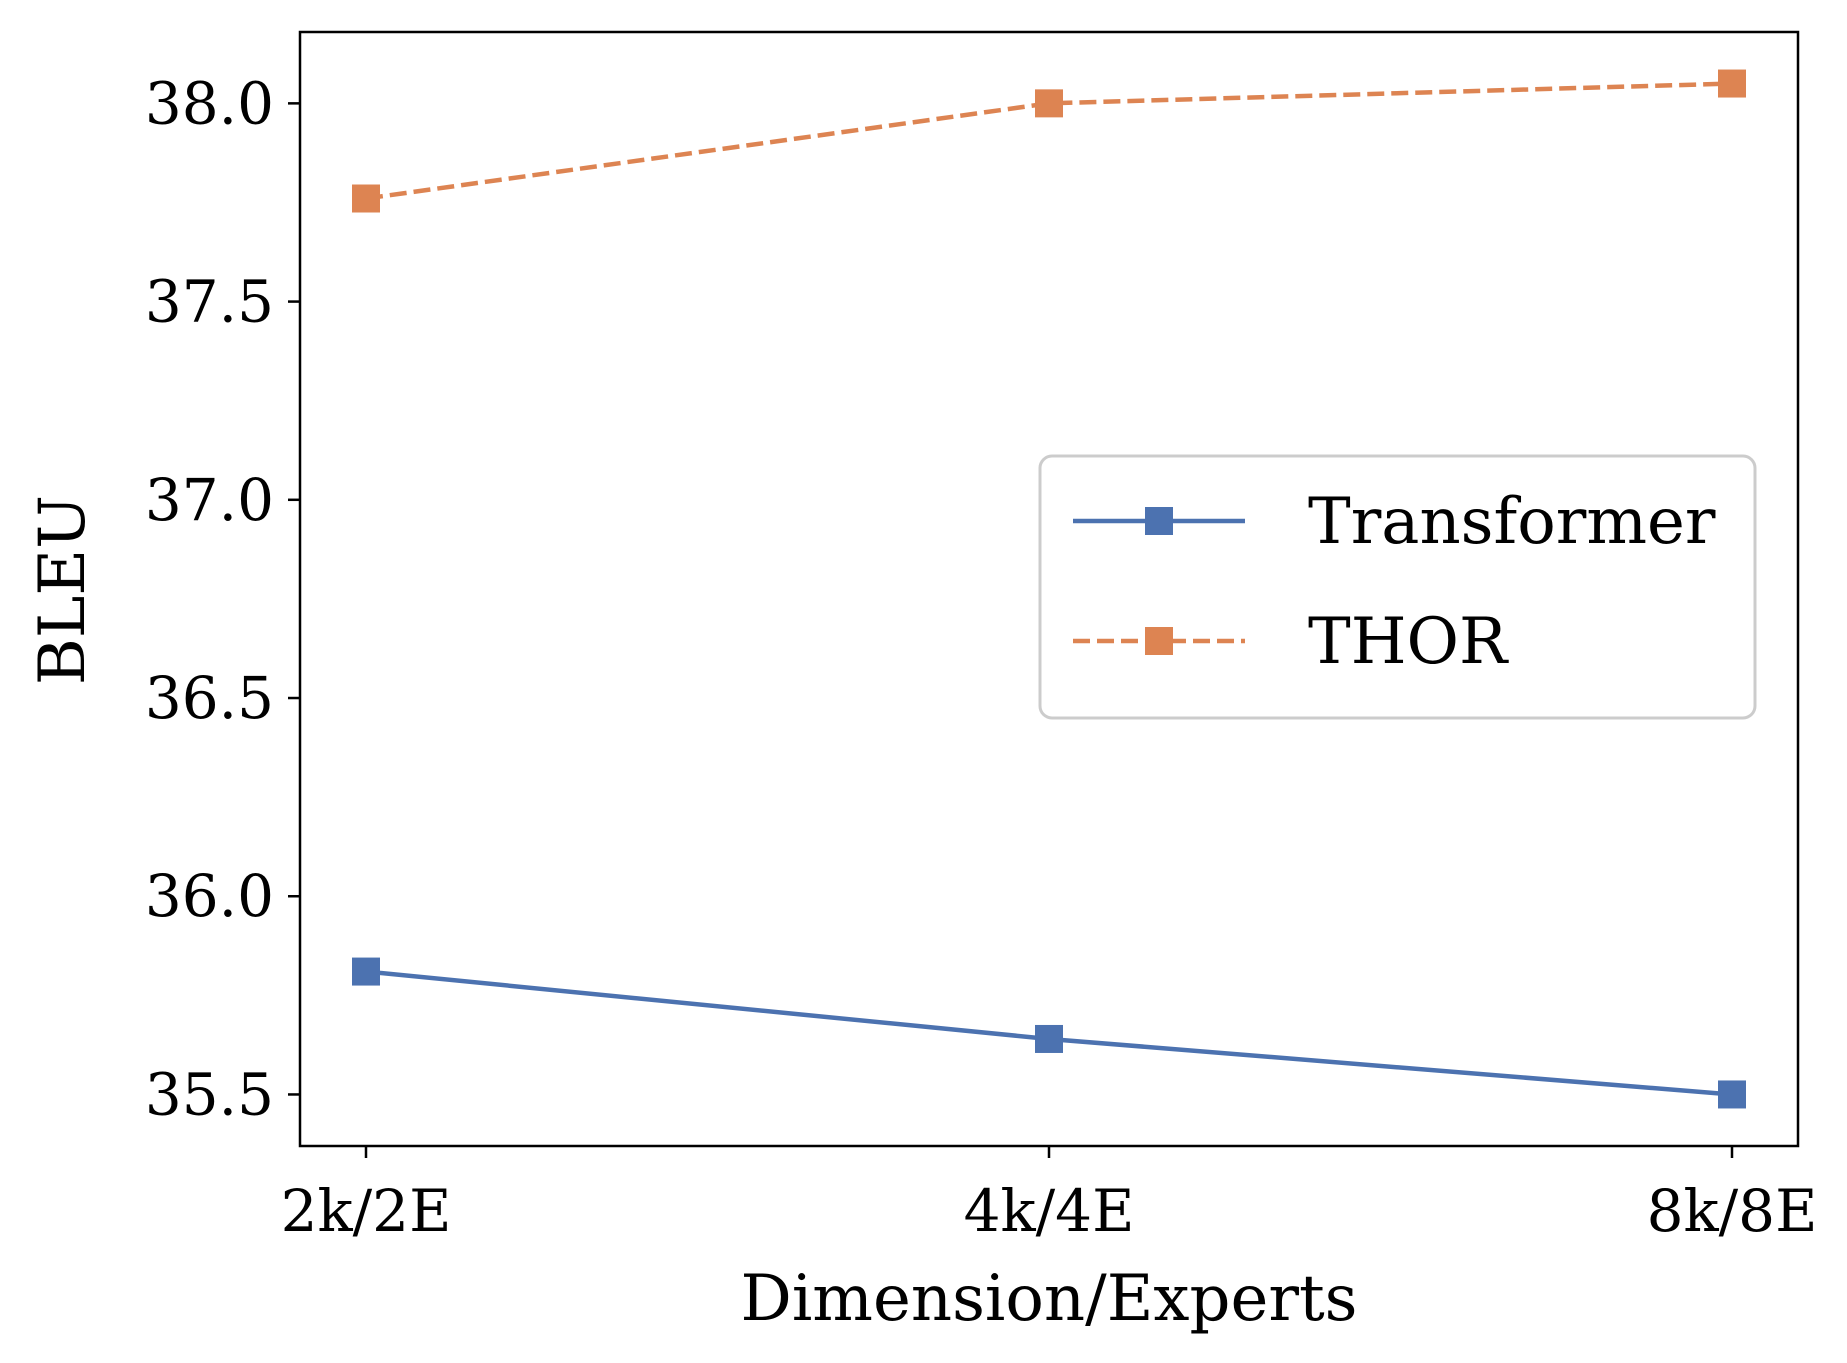  I want to click on y-axis-title: BLEU, so click(63, 590).